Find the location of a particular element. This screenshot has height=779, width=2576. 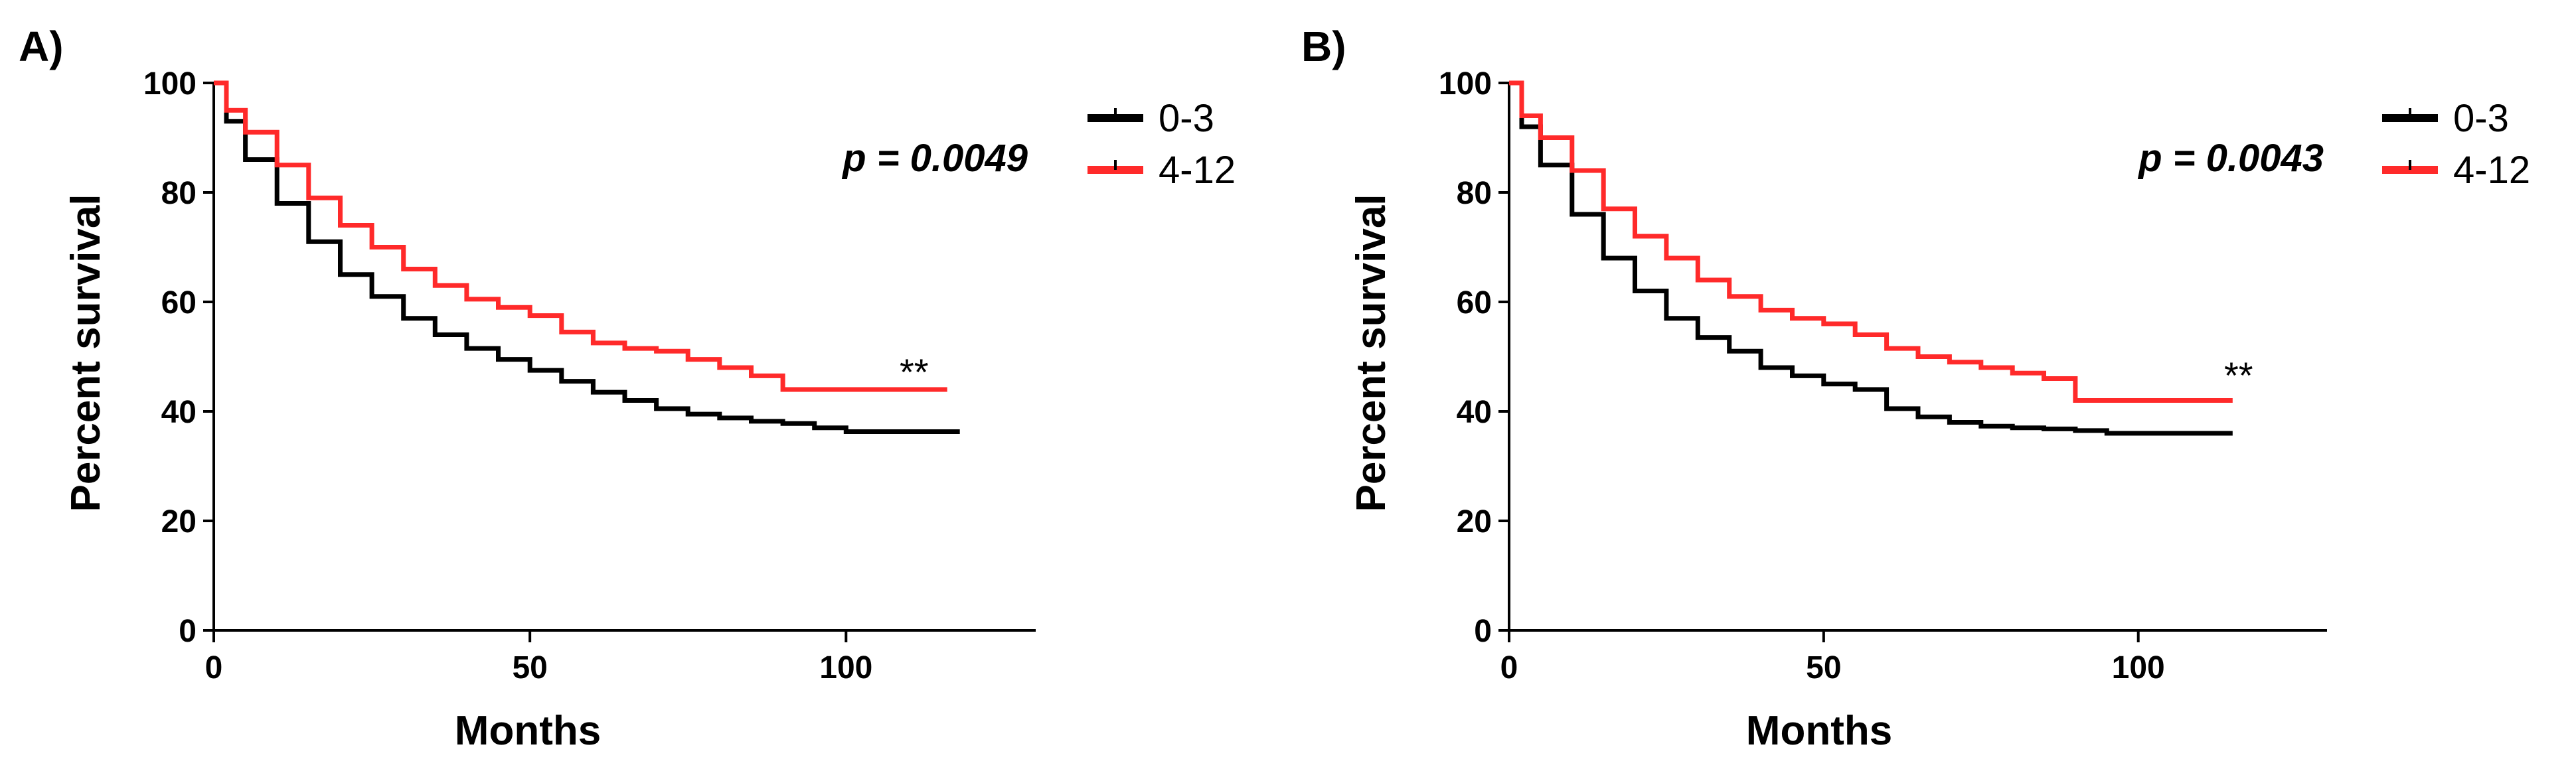

x-axis-title-a: Months is located at coordinates (528, 731).